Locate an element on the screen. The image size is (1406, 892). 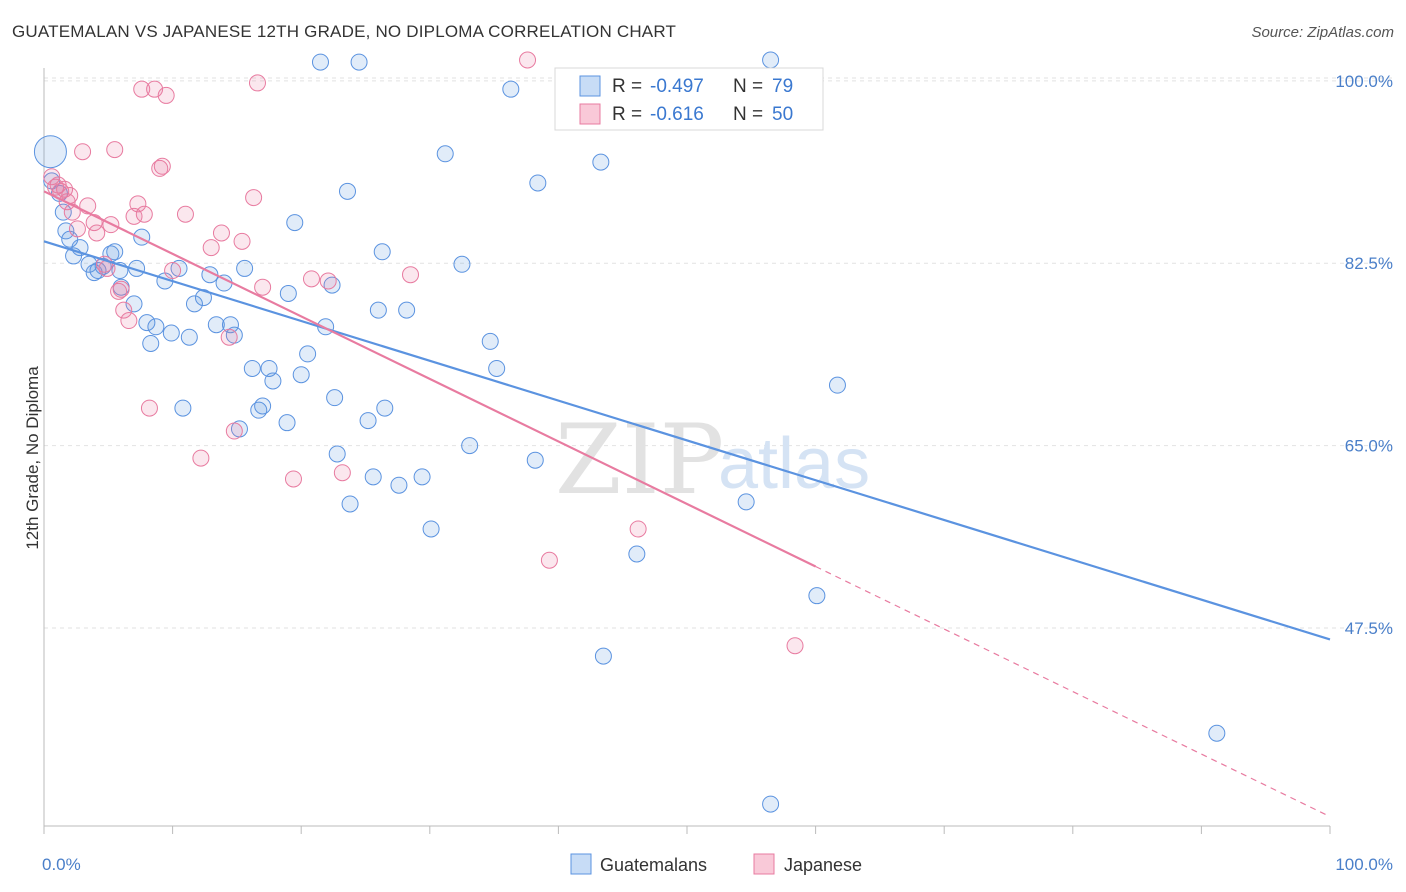
japanese-trend-extension is located at coordinates (1073, 691).